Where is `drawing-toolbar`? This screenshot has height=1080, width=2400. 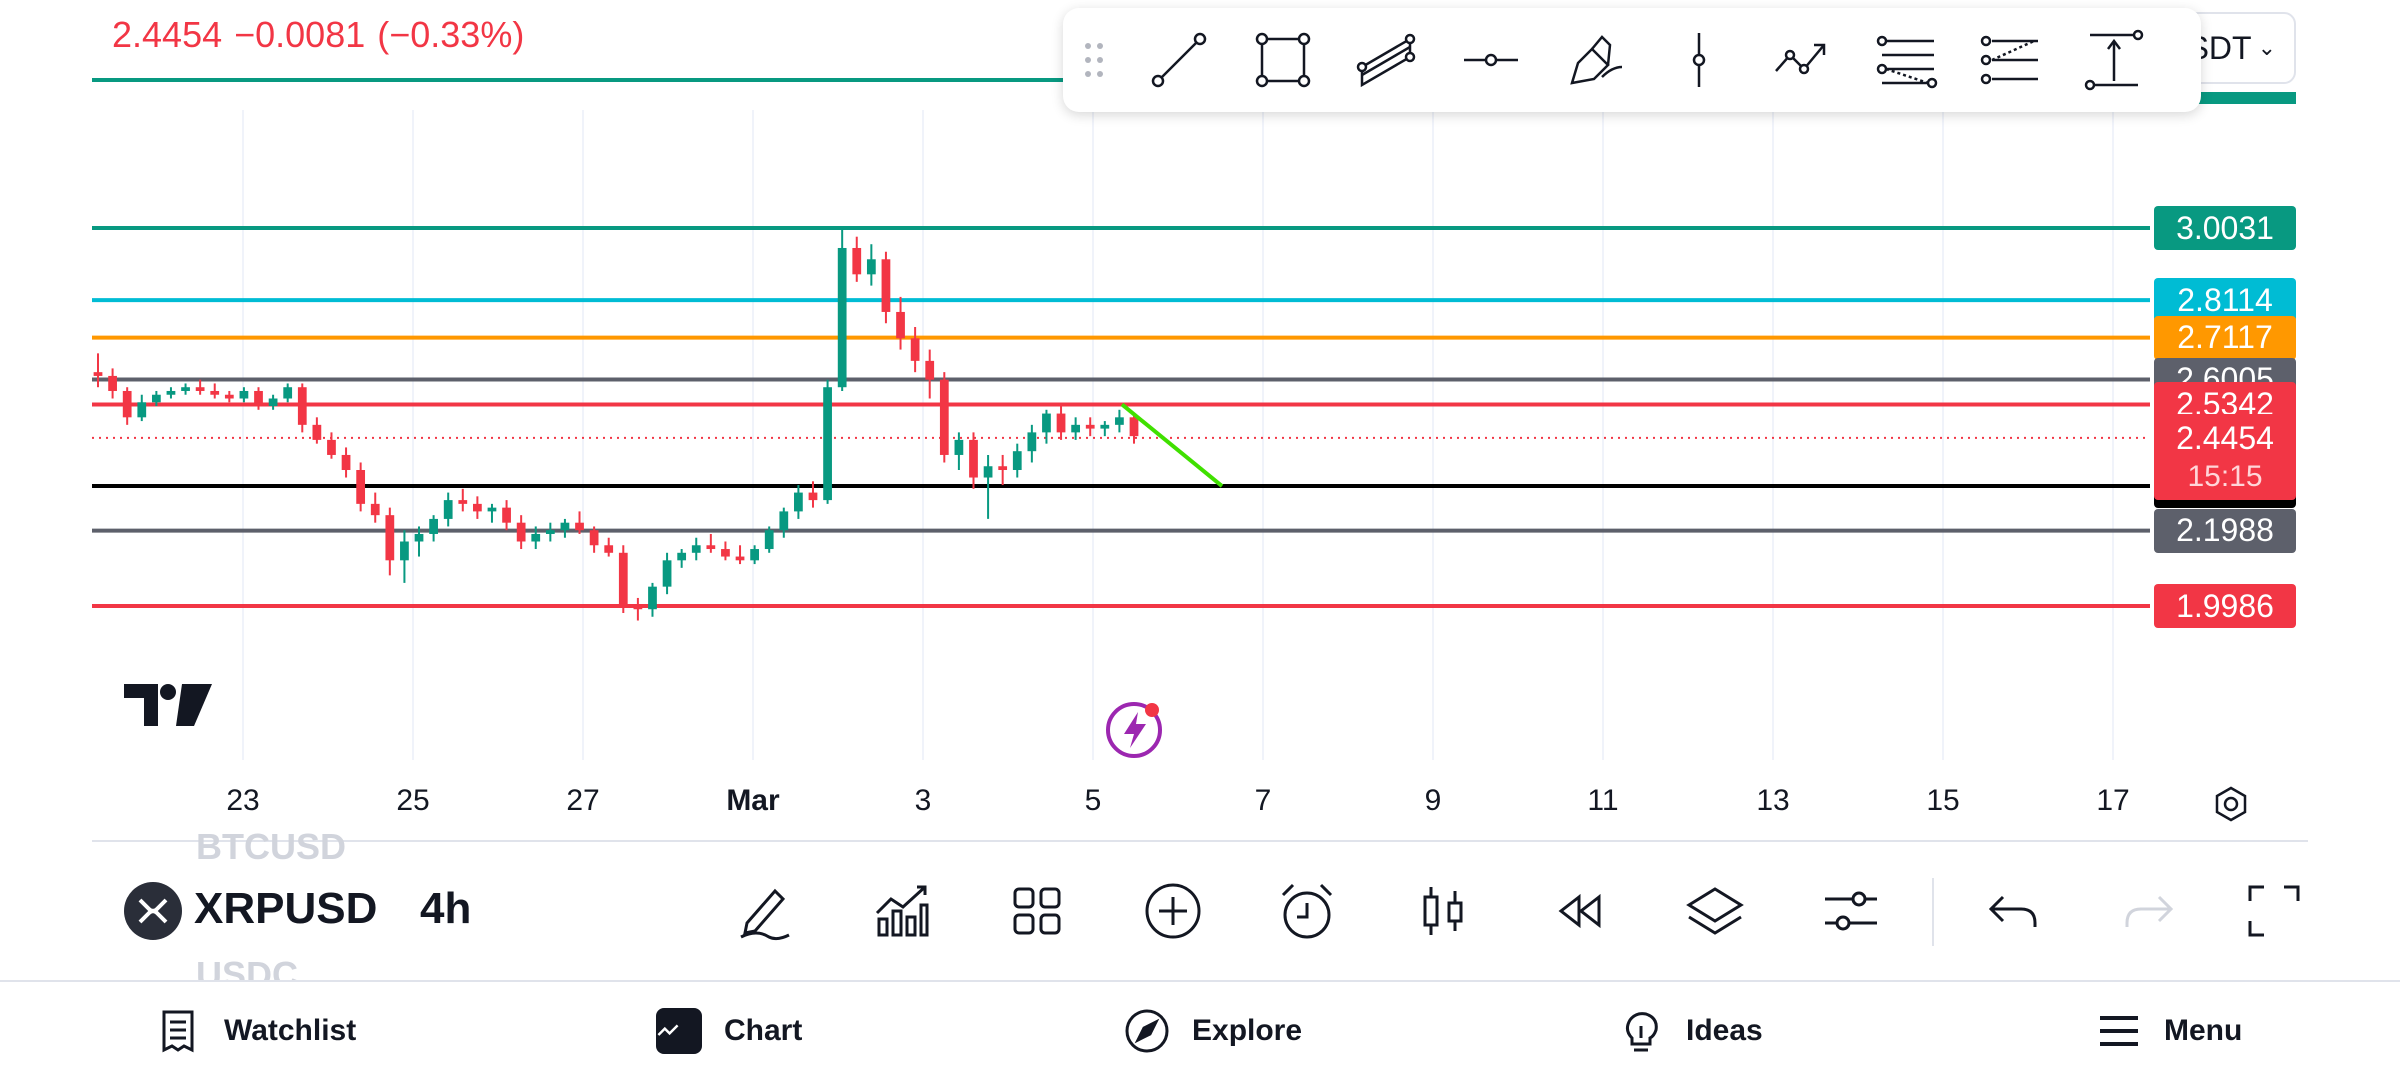 drawing-toolbar is located at coordinates (1632, 60).